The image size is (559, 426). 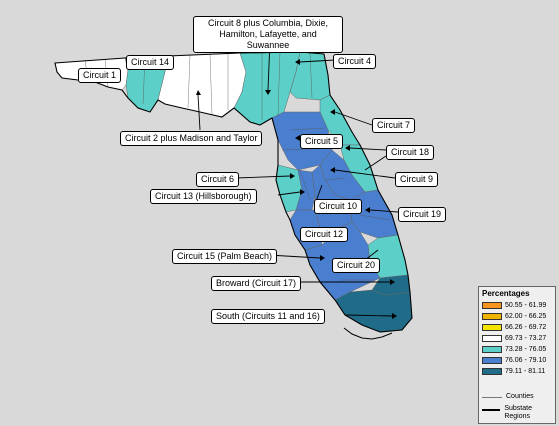 I want to click on legend-item: 62.00 - 66.25, so click(x=514, y=316).